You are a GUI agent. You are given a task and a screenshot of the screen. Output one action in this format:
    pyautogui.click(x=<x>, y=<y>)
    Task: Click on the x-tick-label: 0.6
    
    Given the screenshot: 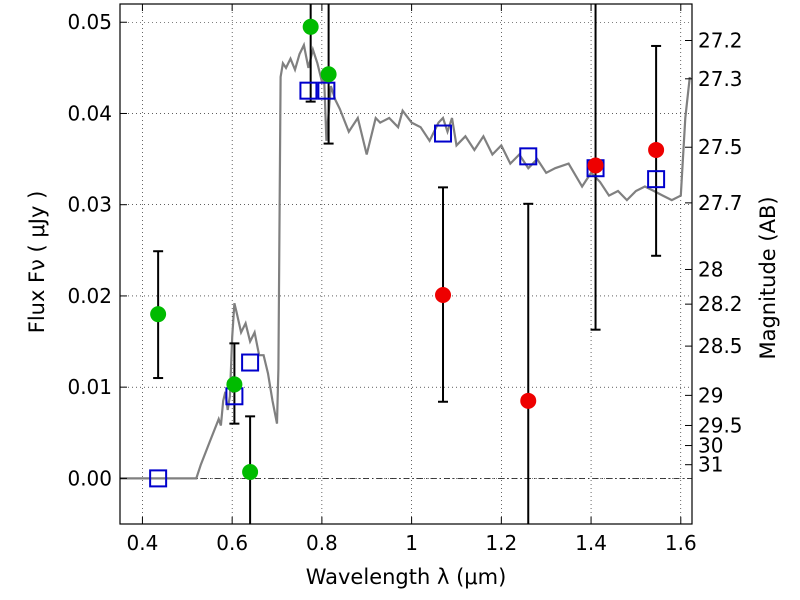 What is the action you would take?
    pyautogui.click(x=232, y=543)
    